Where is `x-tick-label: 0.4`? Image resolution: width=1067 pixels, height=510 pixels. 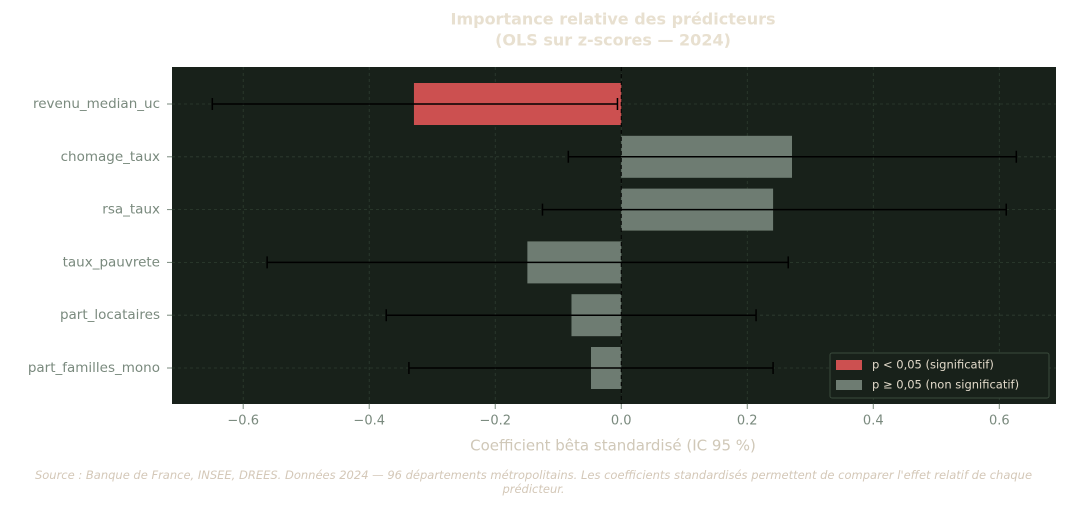
x-tick-label: 0.4 is located at coordinates (873, 421).